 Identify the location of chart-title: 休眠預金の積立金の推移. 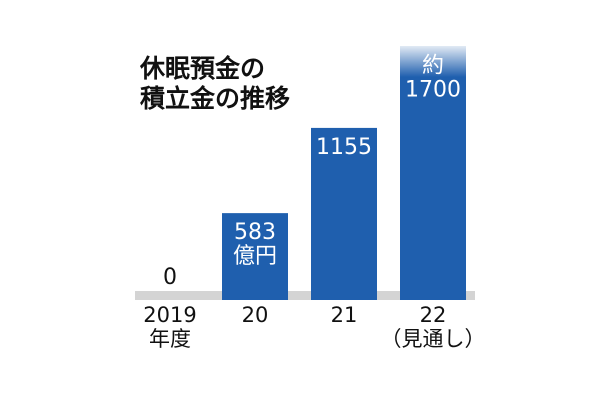
(214, 83).